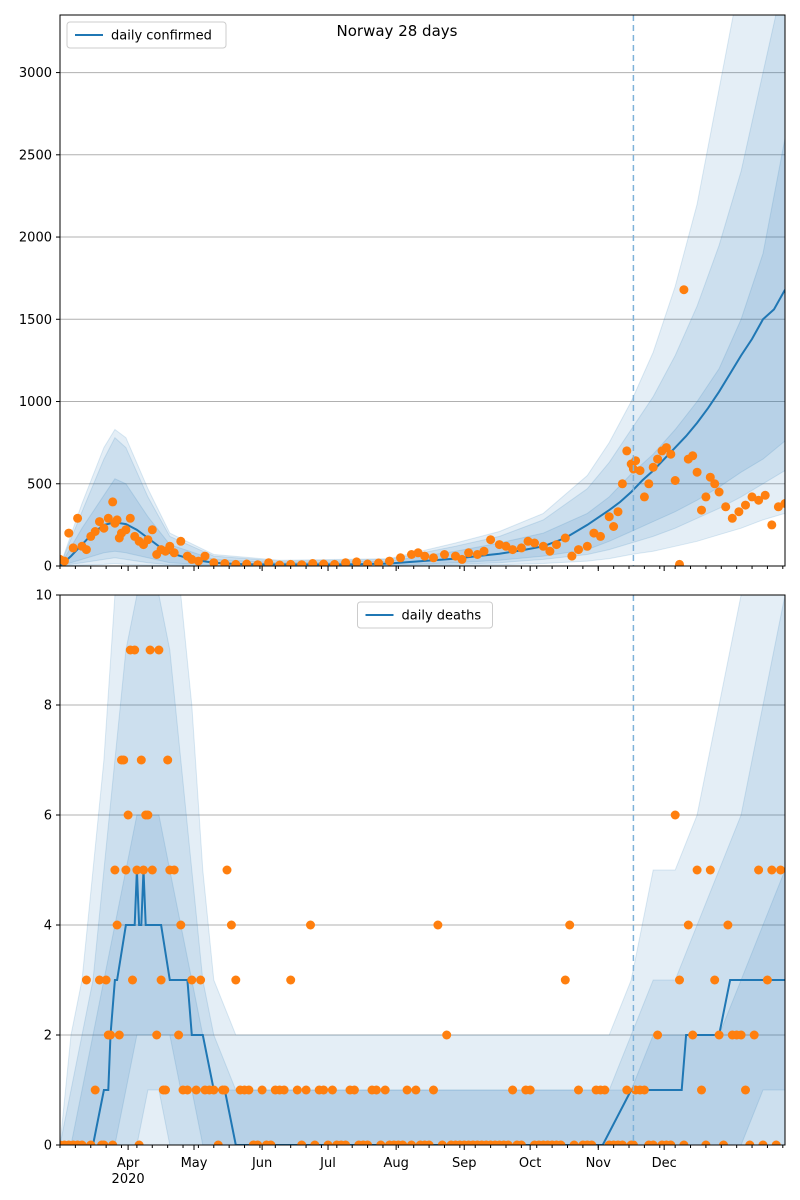 The height and width of the screenshot is (1200, 800). I want to click on y-tick-label: 10, so click(43, 596).